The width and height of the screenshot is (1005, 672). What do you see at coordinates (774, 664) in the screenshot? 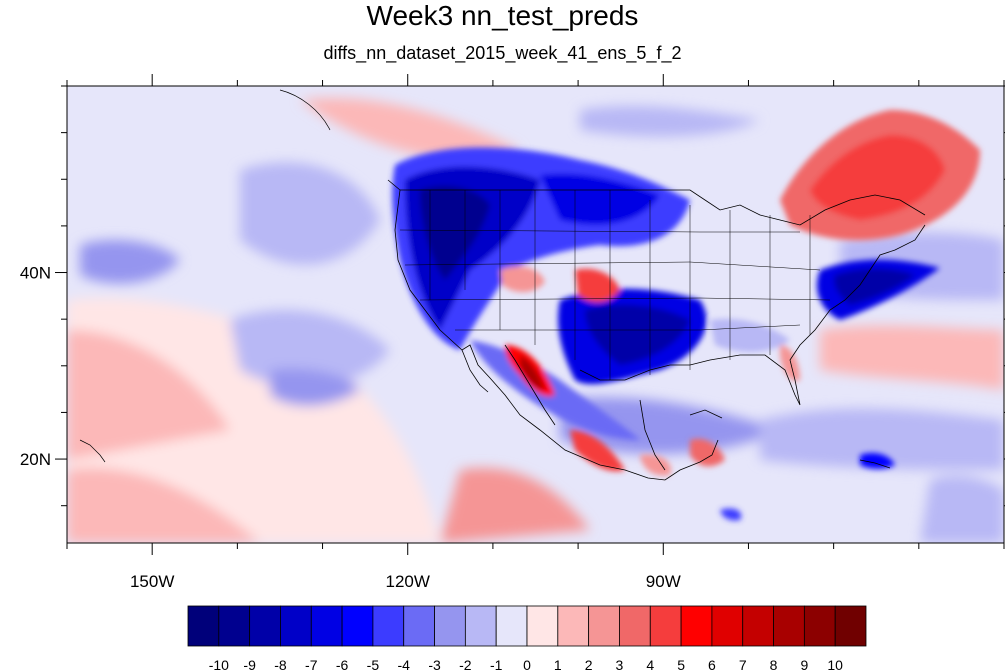
I see `colorbar-label: 8` at bounding box center [774, 664].